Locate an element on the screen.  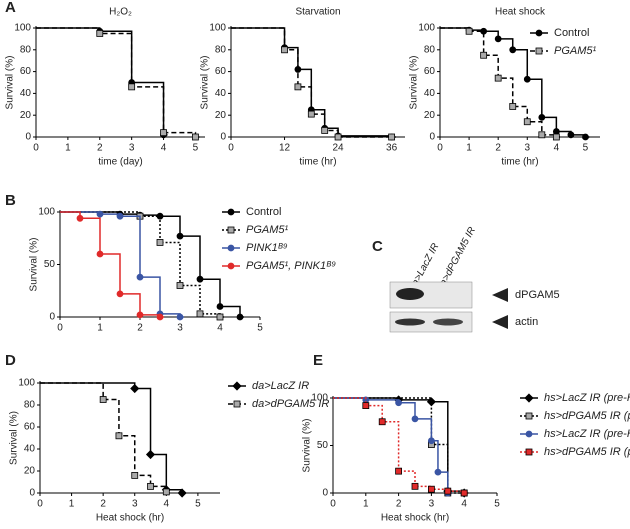
band is located at coordinates (410, 322).